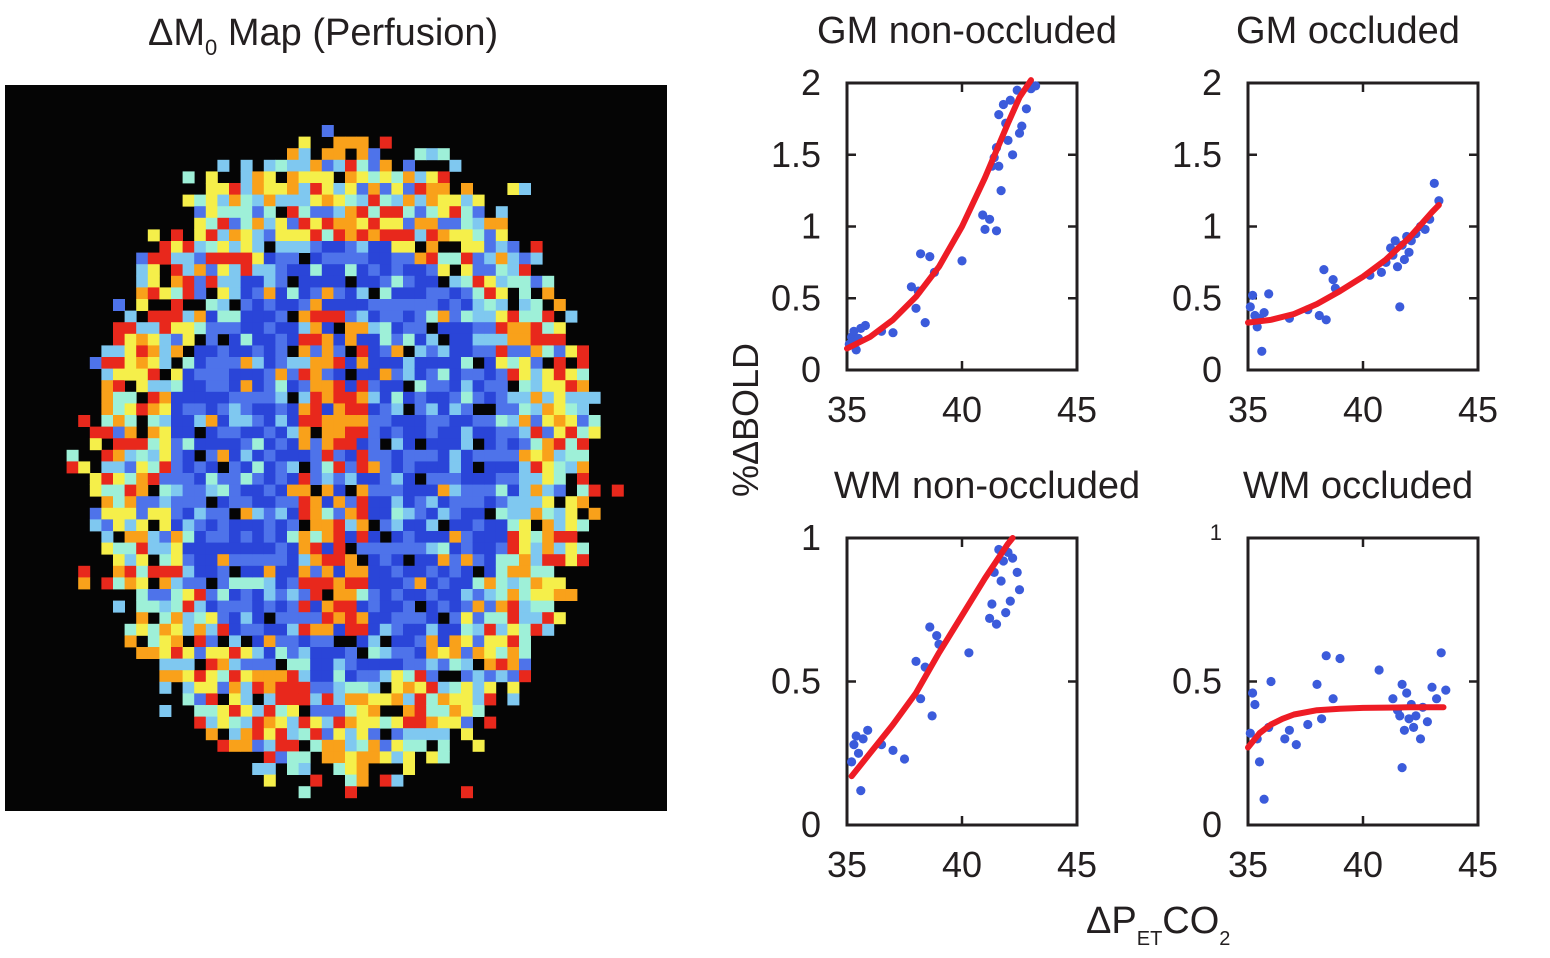 Image resolution: width=1550 pixels, height=958 pixels. I want to click on fit-curve, so click(1346, 727).